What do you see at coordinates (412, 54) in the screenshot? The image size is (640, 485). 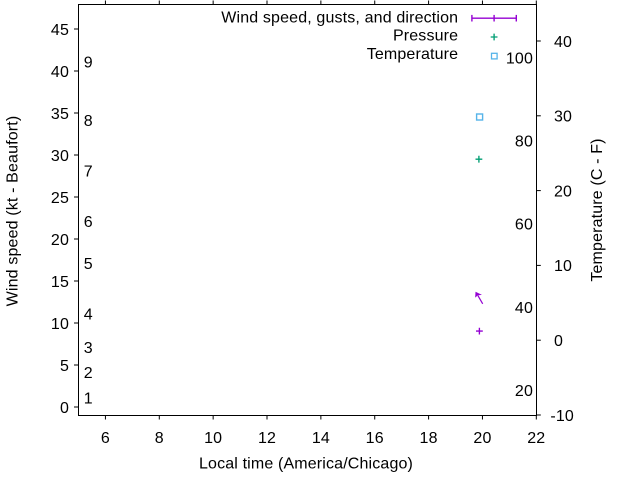 I see `svg-text: Temperature` at bounding box center [412, 54].